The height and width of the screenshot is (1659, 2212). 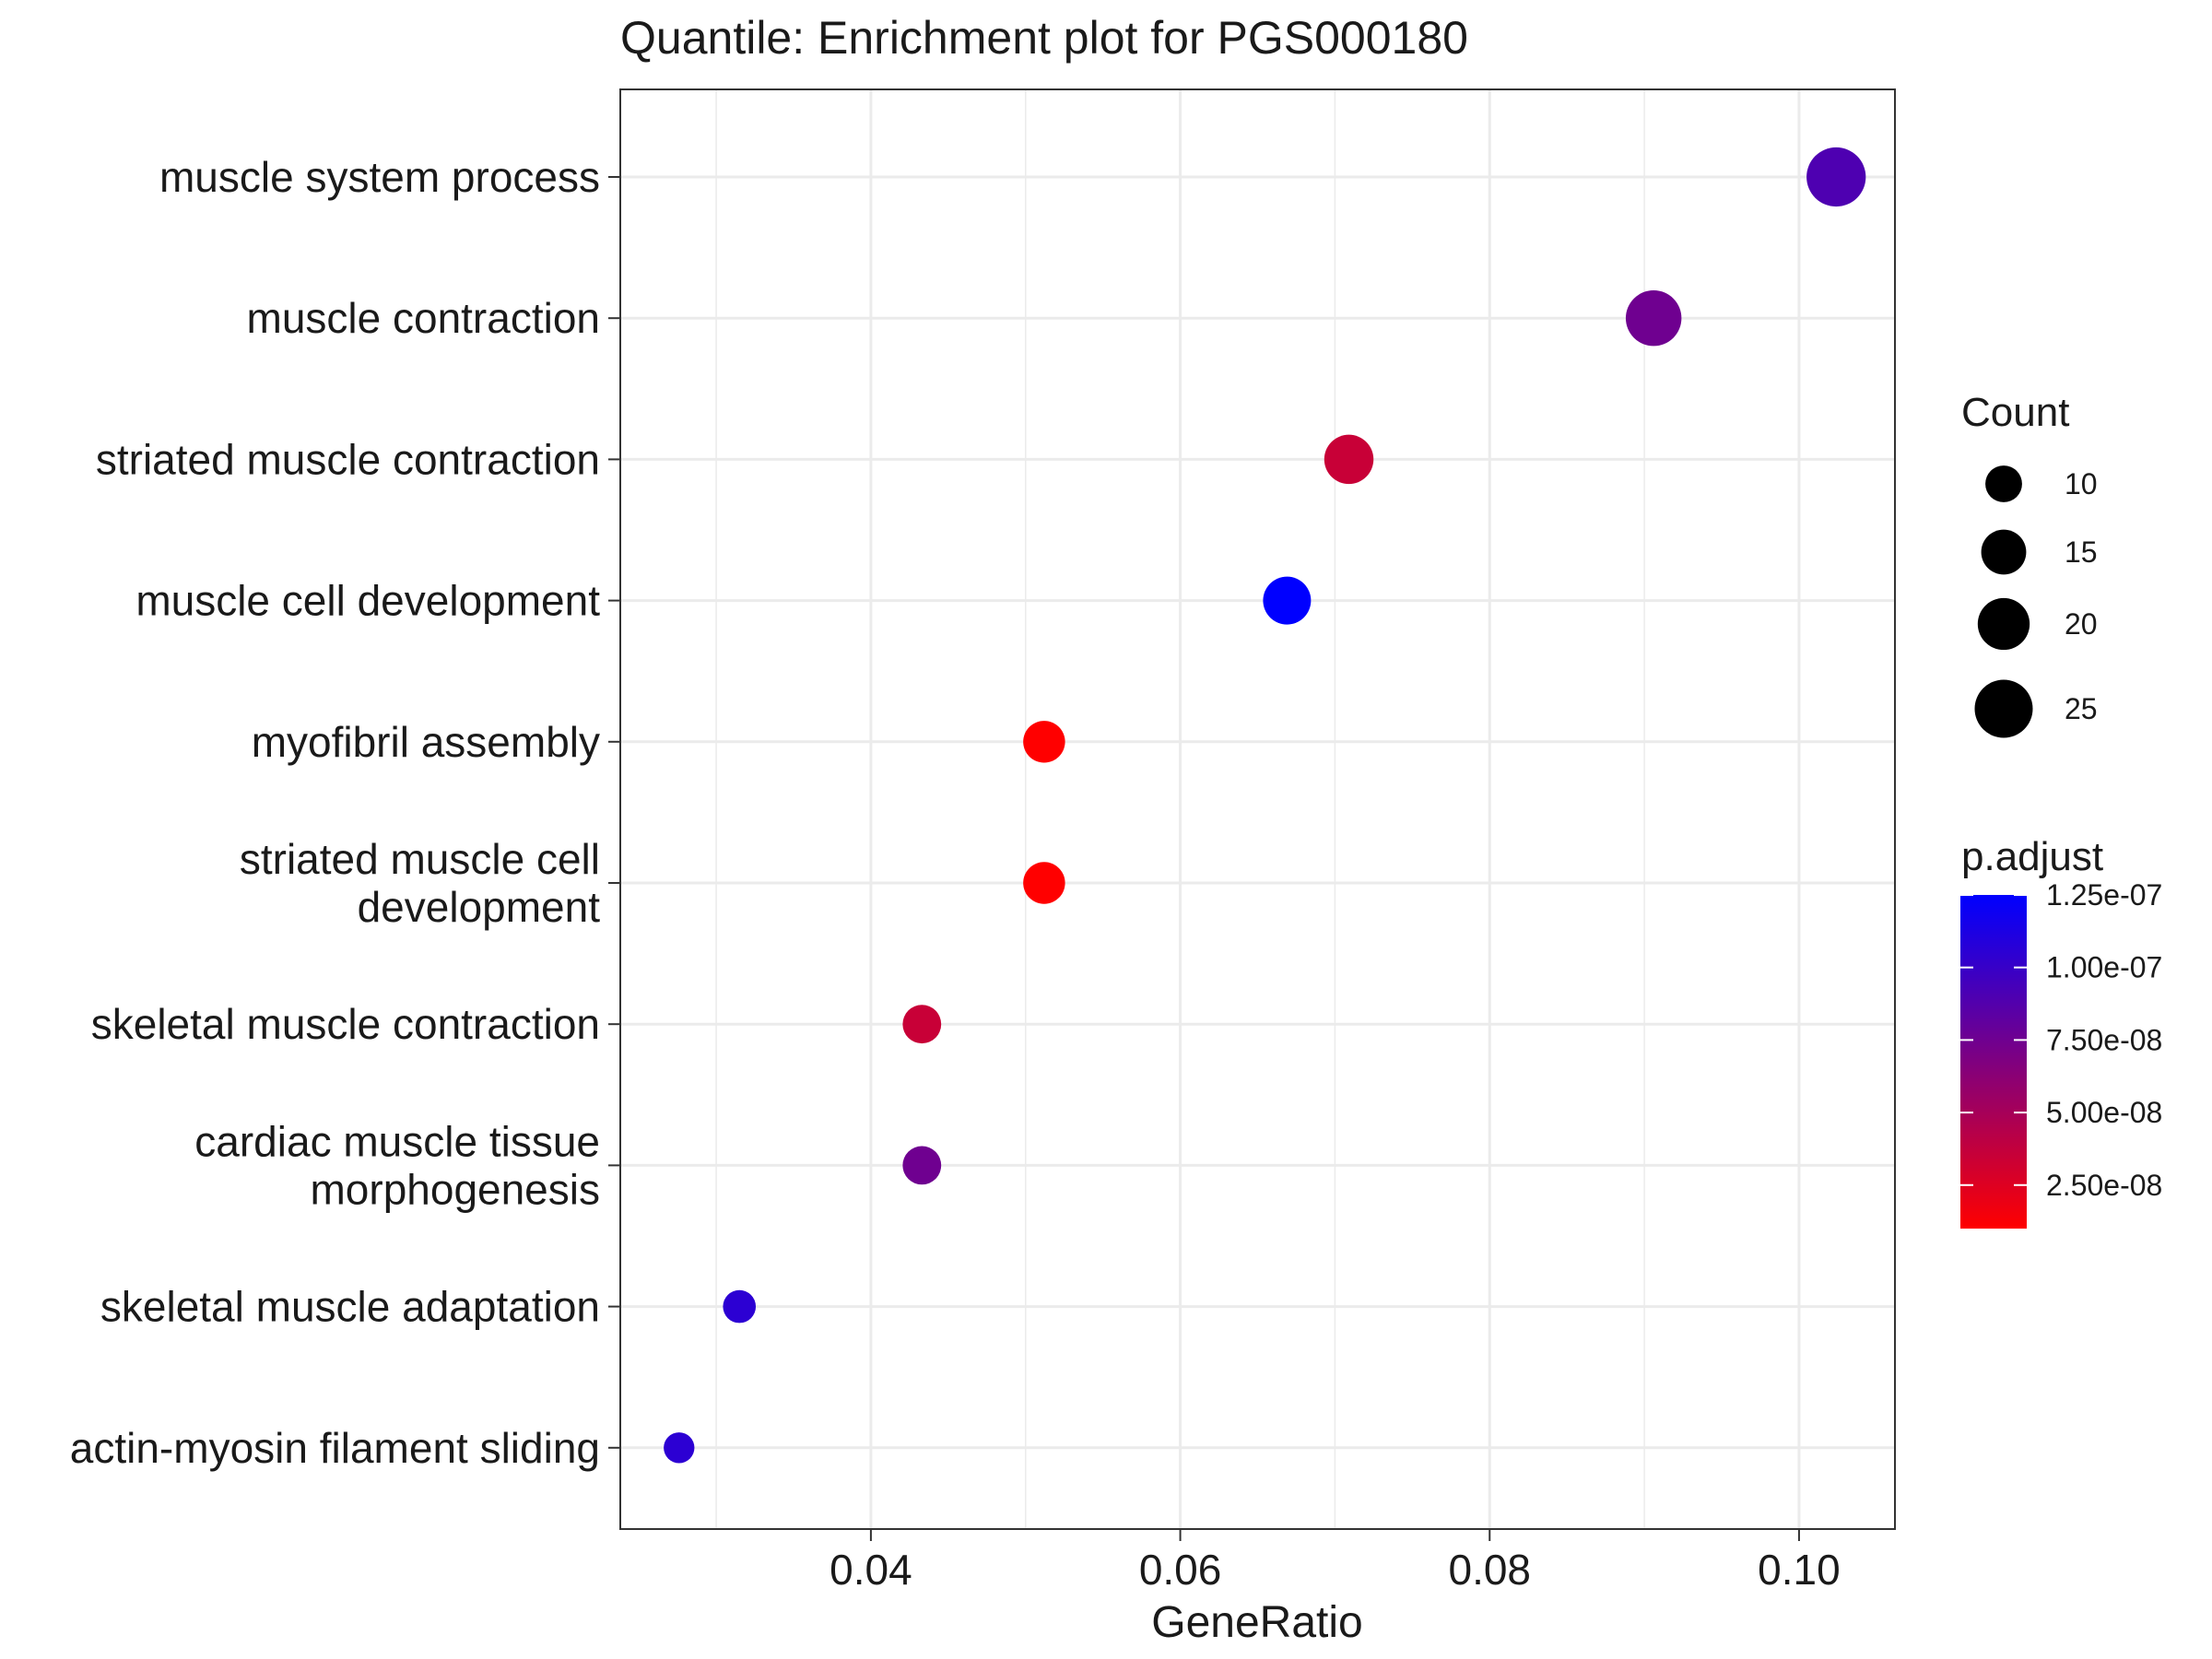 I want to click on colorbar-label: 2.50e-08, so click(x=2104, y=1185).